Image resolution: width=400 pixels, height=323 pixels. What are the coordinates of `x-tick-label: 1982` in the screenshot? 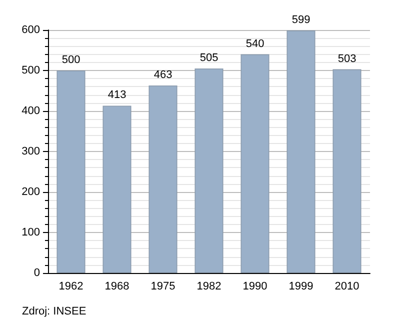 It's located at (209, 286).